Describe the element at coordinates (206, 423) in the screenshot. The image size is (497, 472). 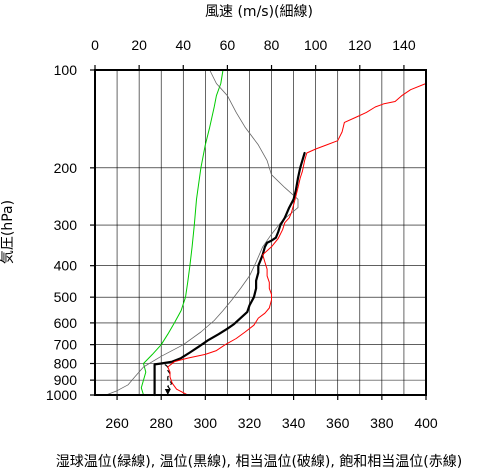
I see `bottom-tick-label: 300` at that location.